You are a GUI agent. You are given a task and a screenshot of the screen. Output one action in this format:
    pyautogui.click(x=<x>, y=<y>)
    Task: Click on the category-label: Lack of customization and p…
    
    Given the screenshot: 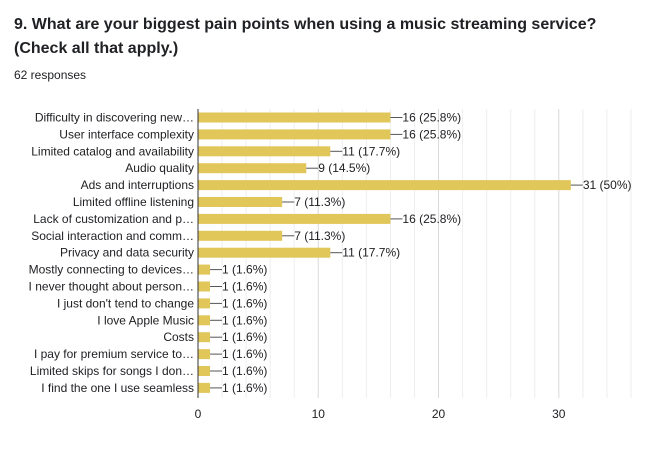 What is the action you would take?
    pyautogui.click(x=113, y=219)
    